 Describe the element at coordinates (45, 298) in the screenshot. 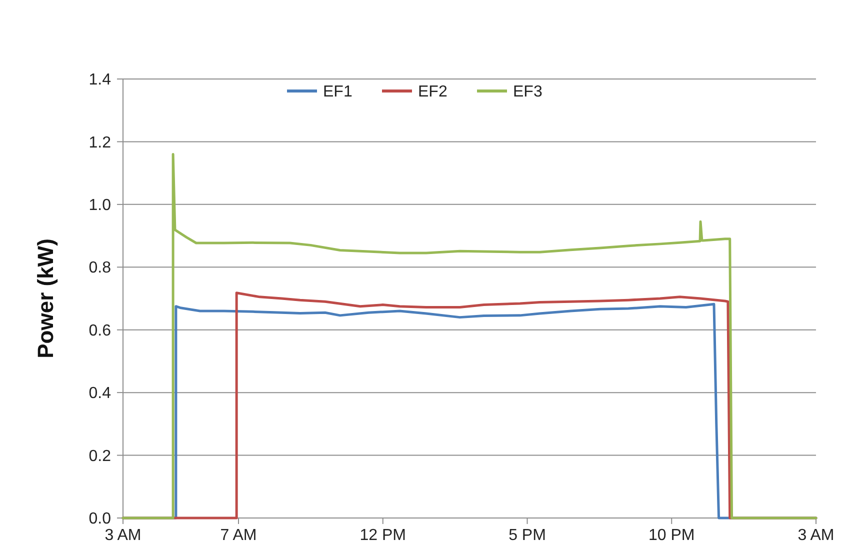

I see `y-axis-title: Power (kW)` at that location.